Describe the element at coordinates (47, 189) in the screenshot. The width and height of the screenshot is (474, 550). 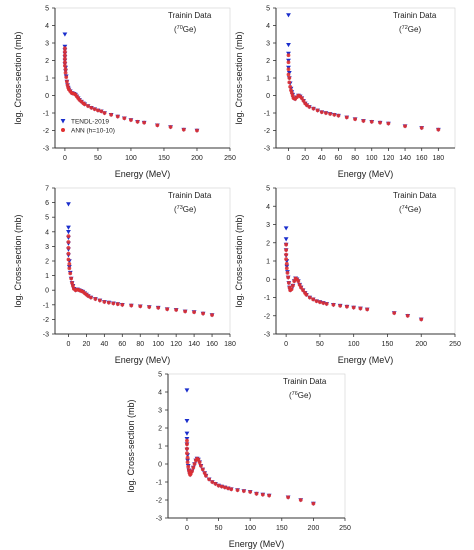
I see `y-tick-label: 7` at that location.